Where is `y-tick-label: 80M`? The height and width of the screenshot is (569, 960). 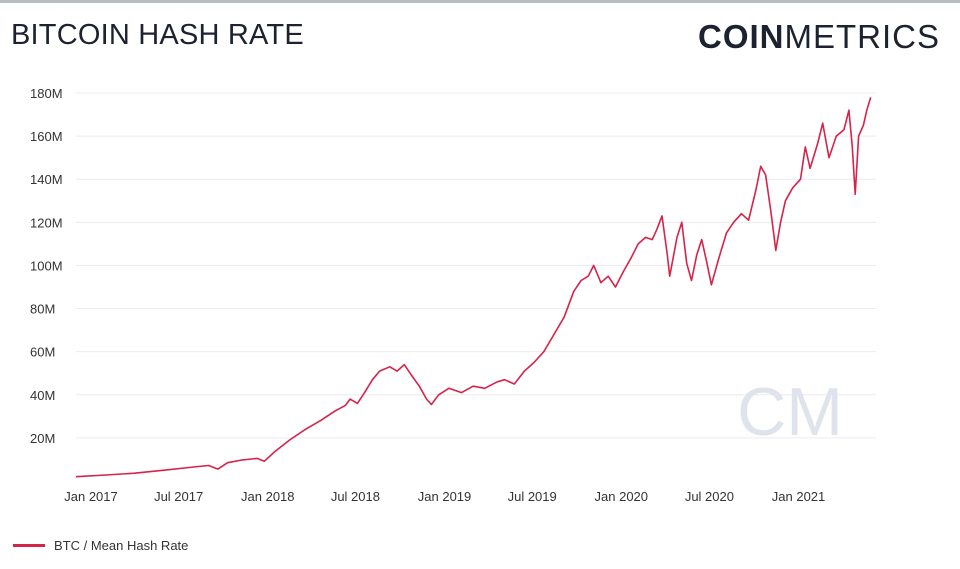
y-tick-label: 80M is located at coordinates (42, 309).